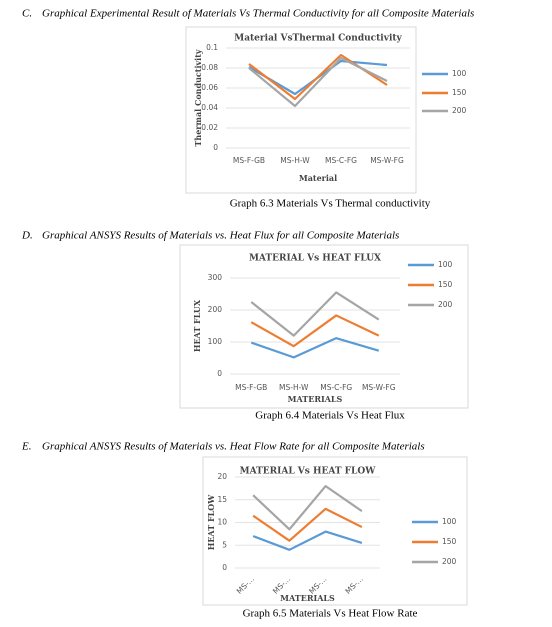 The height and width of the screenshot is (627, 552). I want to click on section-label: E., so click(26, 447).